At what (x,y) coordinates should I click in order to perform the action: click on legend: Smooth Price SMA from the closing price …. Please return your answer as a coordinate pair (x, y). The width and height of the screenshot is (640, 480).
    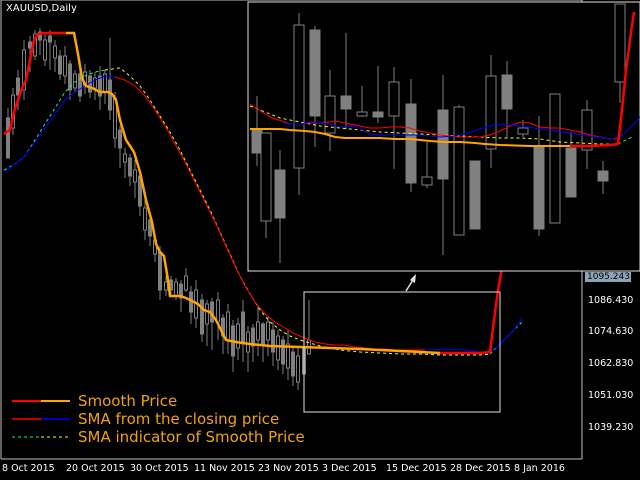
    Looking at the image, I should click on (158, 419).